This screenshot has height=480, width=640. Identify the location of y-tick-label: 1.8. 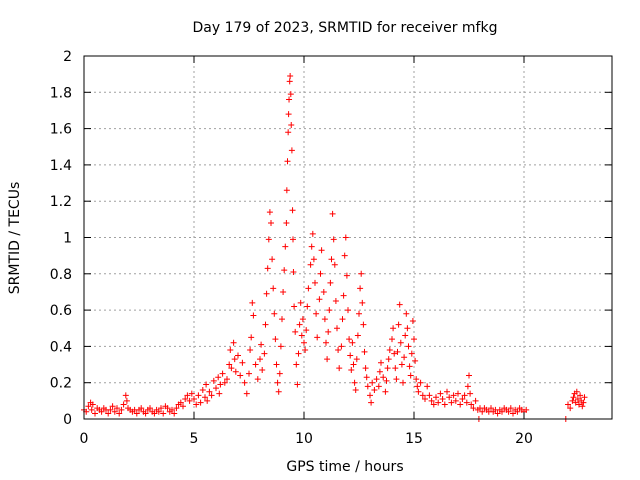
(61, 93).